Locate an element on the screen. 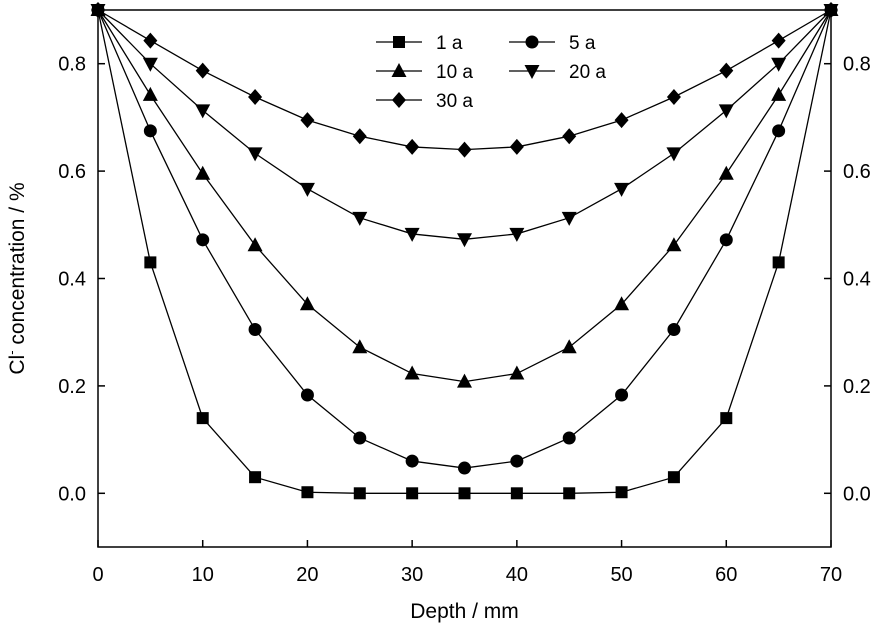 Image resolution: width=886 pixels, height=632 pixels. y-tick-label-left: 0.8 is located at coordinates (72, 65).